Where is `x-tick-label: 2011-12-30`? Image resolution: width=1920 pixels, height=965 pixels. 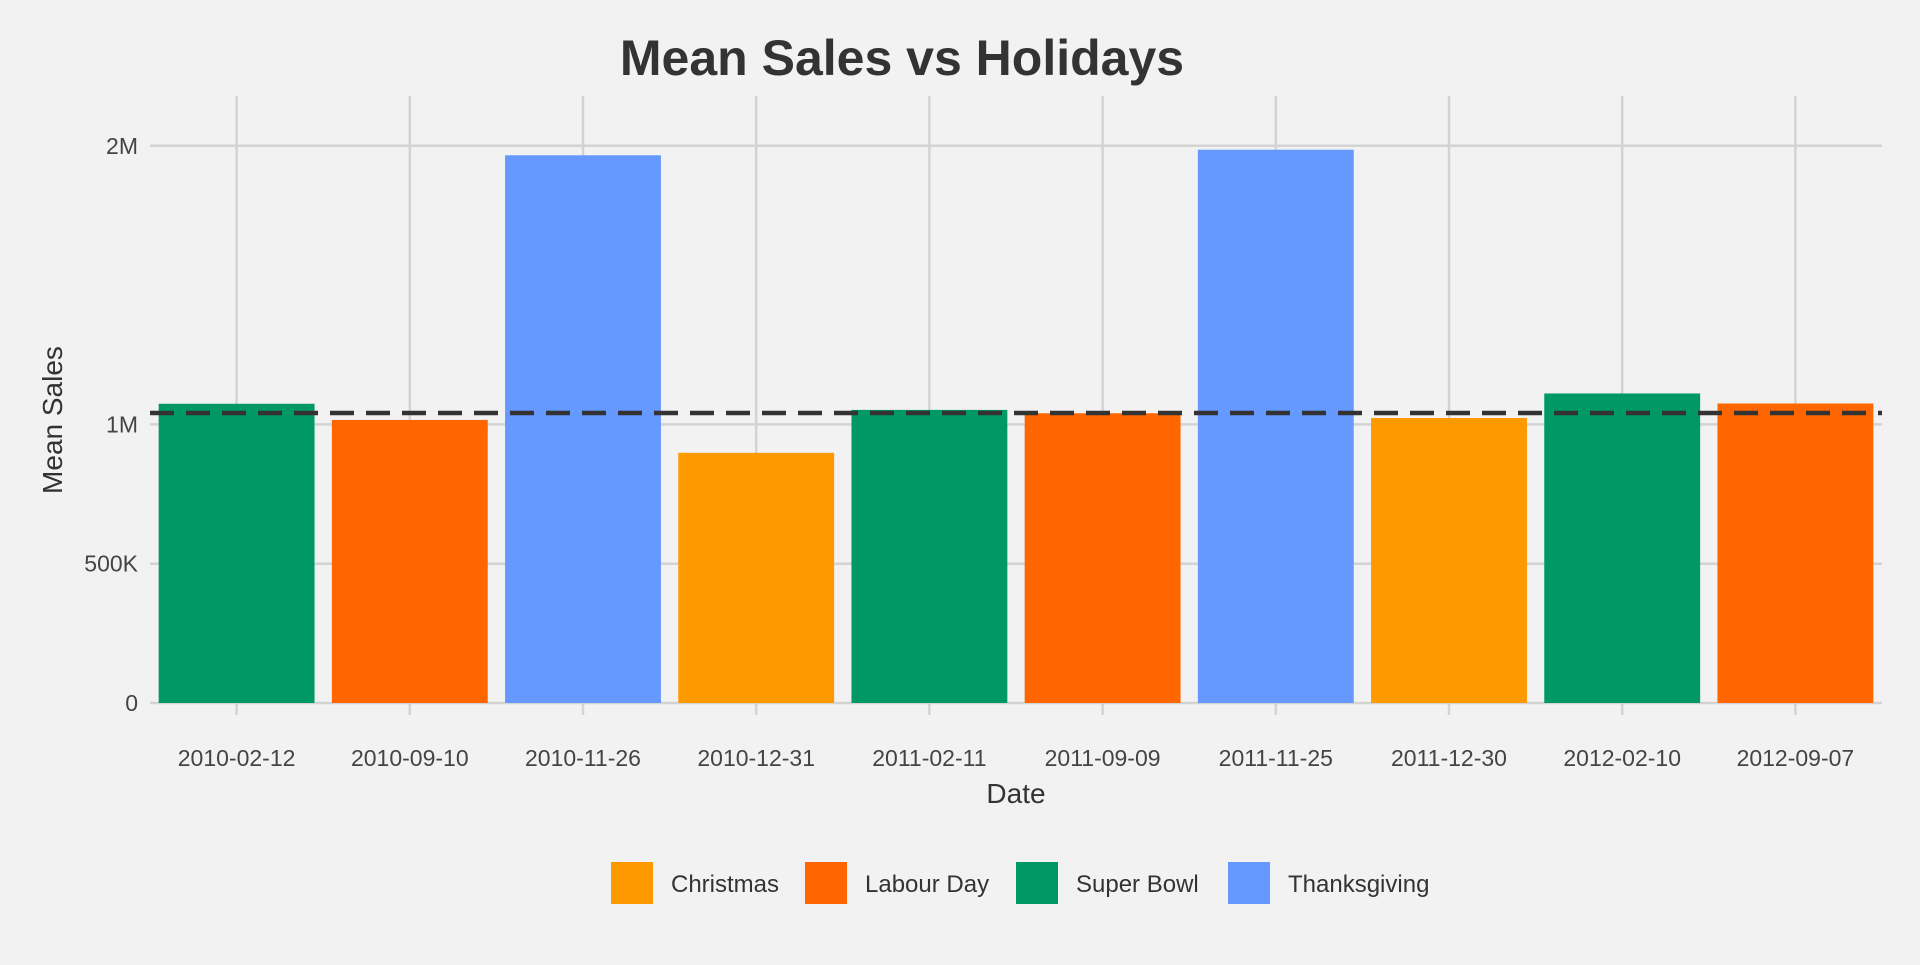
x-tick-label: 2011-12-30 is located at coordinates (1449, 758).